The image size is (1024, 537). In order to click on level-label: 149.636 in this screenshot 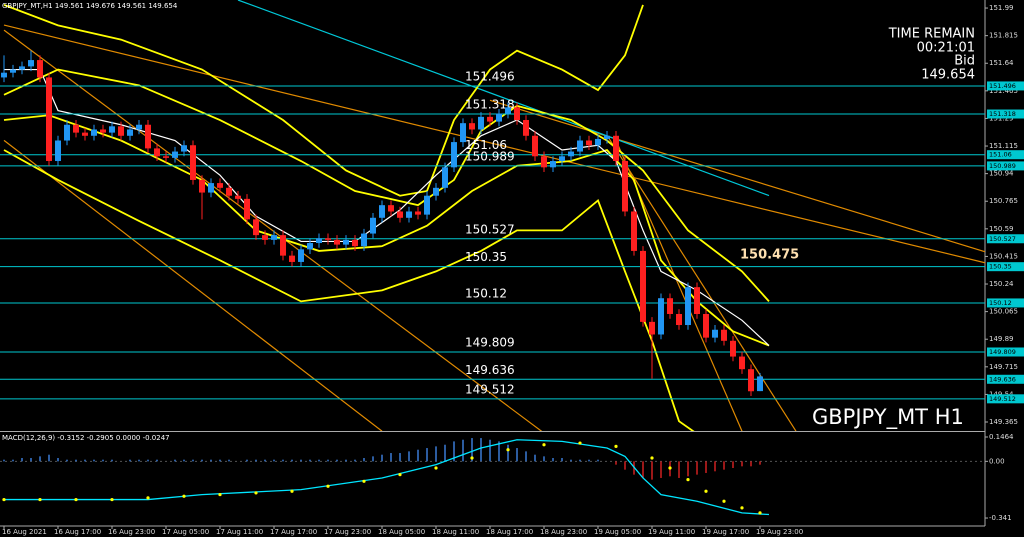, I will do `click(490, 370)`.